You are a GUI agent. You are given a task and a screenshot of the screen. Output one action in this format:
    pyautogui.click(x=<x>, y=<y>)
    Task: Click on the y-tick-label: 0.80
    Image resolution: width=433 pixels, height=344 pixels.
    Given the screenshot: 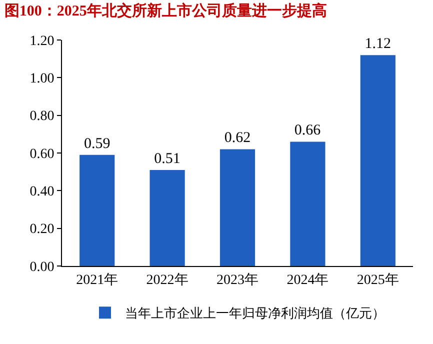 What is the action you would take?
    pyautogui.click(x=42, y=116)
    